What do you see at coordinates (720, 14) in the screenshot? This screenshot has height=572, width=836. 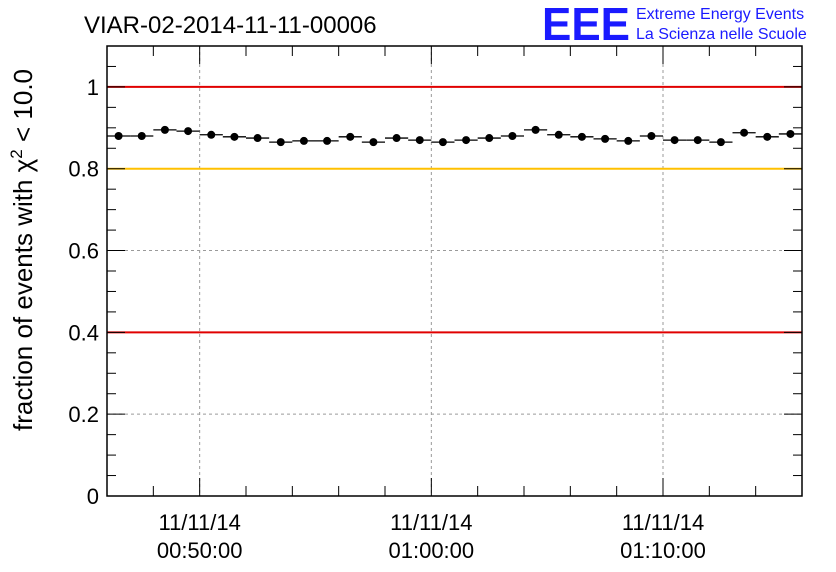 I see `logo-line-1: Extreme Energy Events` at bounding box center [720, 14].